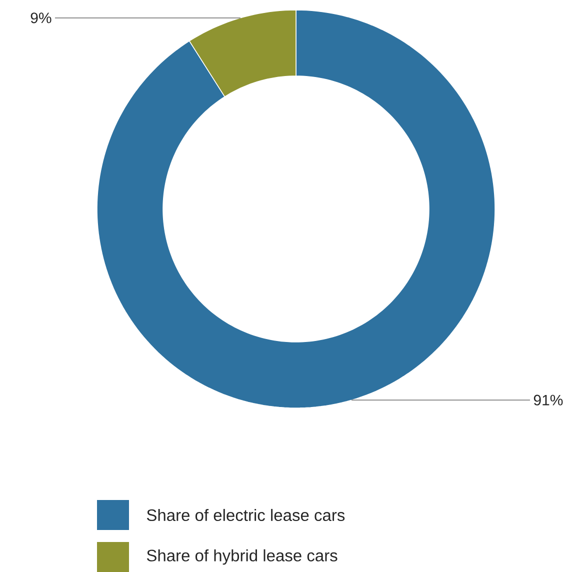 The image size is (585, 572). Describe the element at coordinates (41, 18) in the screenshot. I see `data-label: 9%` at that location.